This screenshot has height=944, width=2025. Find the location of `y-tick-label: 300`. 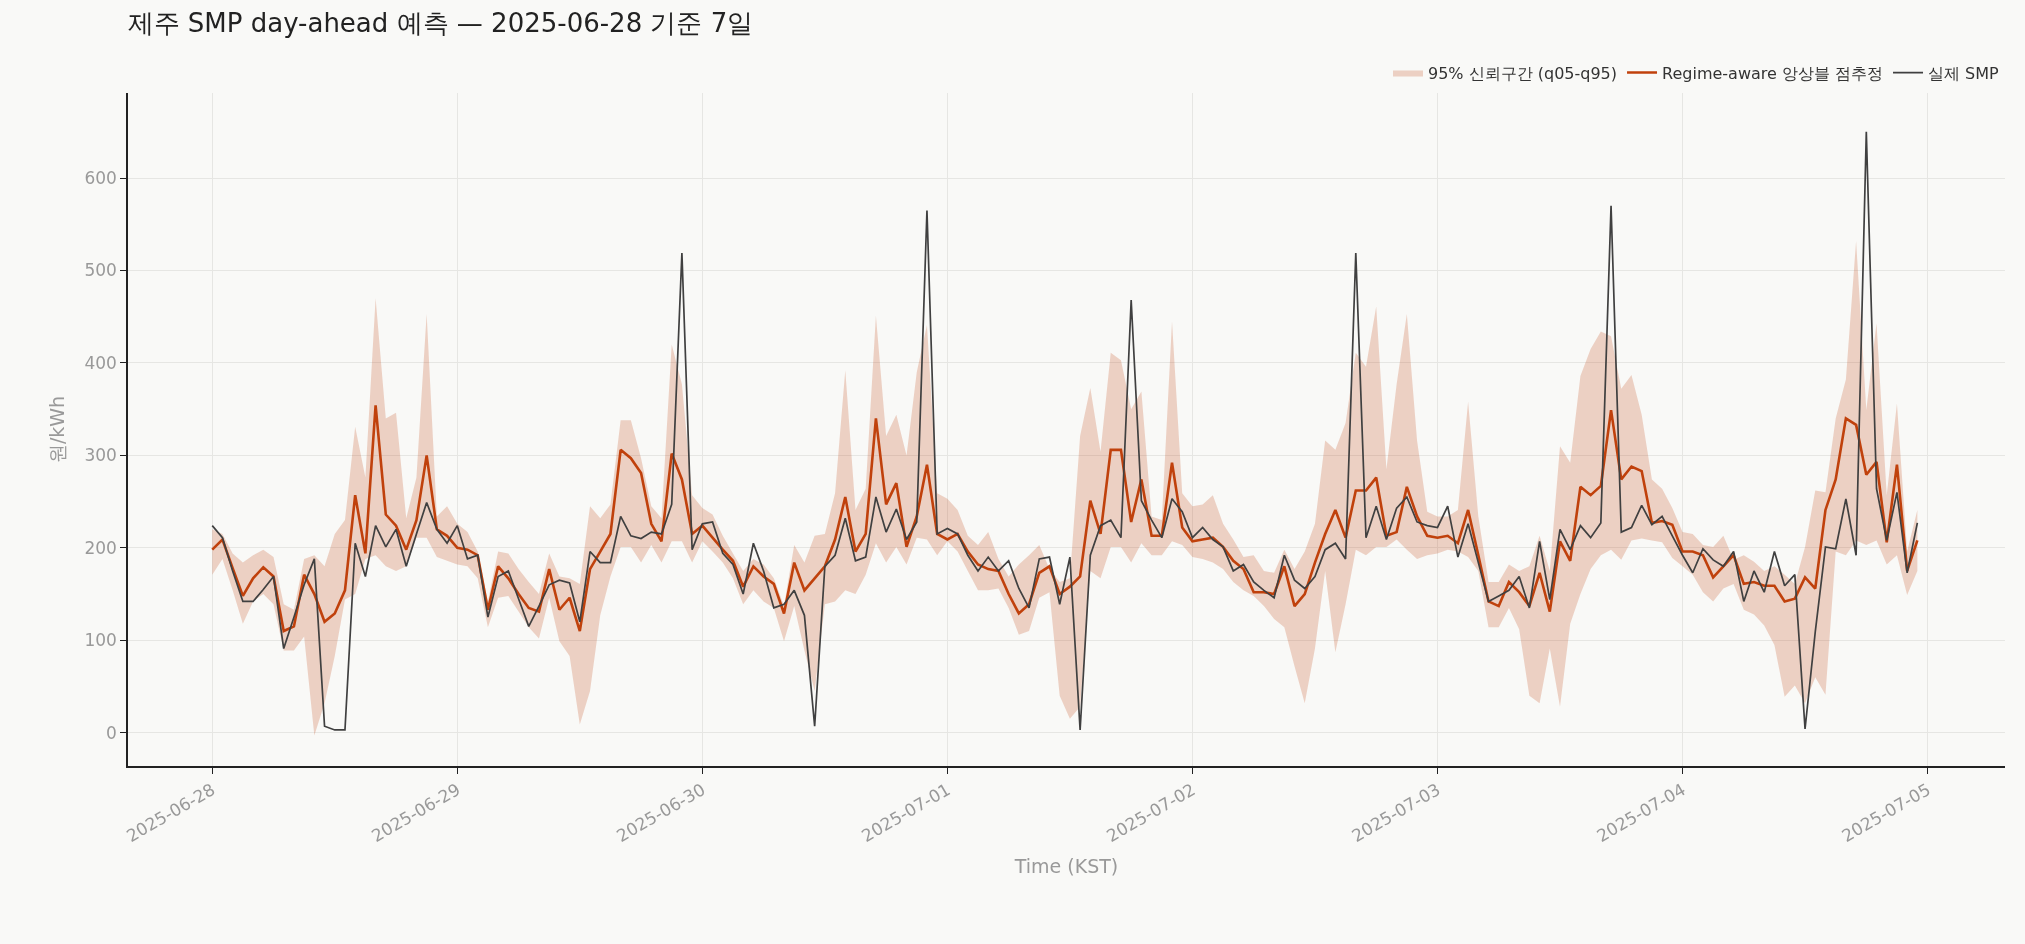

y-tick-label: 300 is located at coordinates (100, 455).